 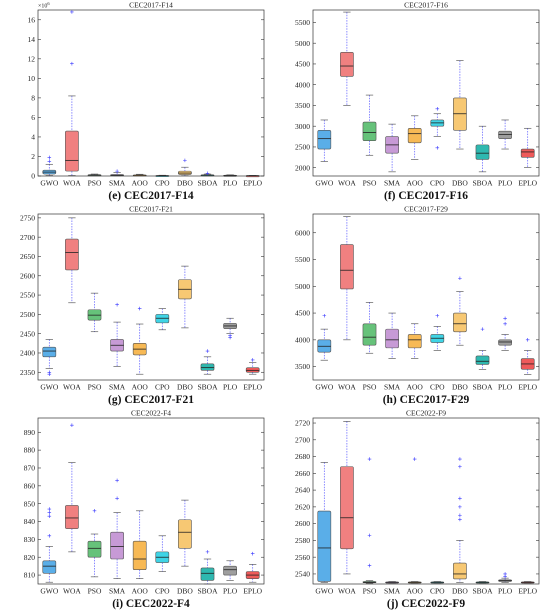 What do you see at coordinates (426, 413) in the screenshot?
I see `plot-title: CEC2022-F9` at bounding box center [426, 413].